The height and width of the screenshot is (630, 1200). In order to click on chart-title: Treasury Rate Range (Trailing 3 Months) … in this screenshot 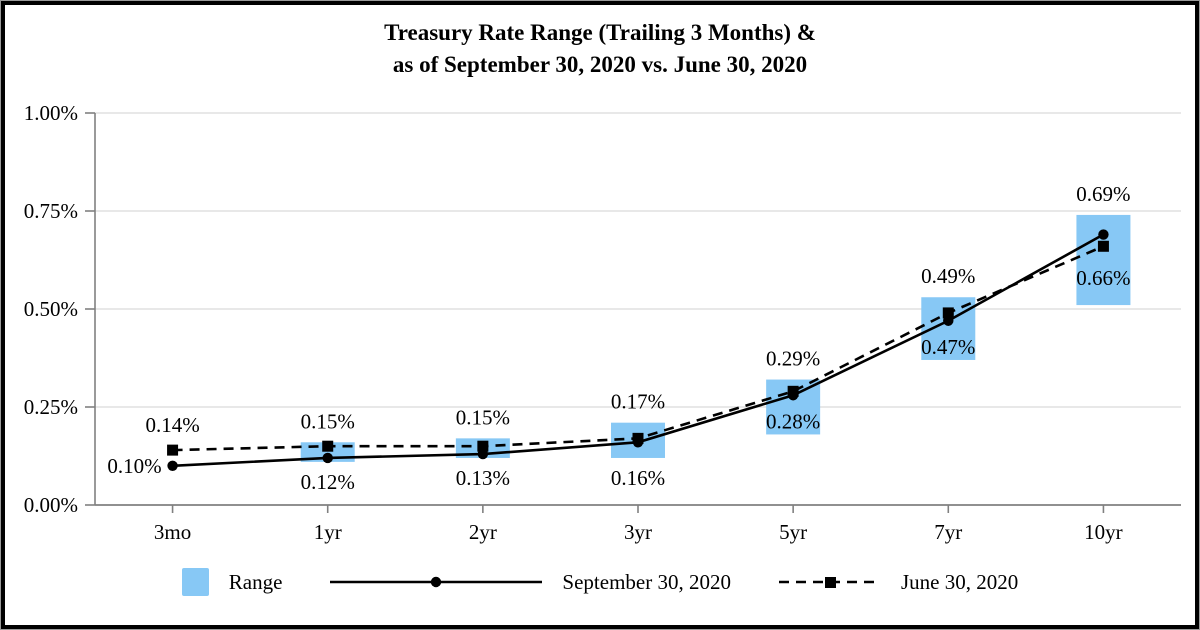, I will do `click(600, 49)`.